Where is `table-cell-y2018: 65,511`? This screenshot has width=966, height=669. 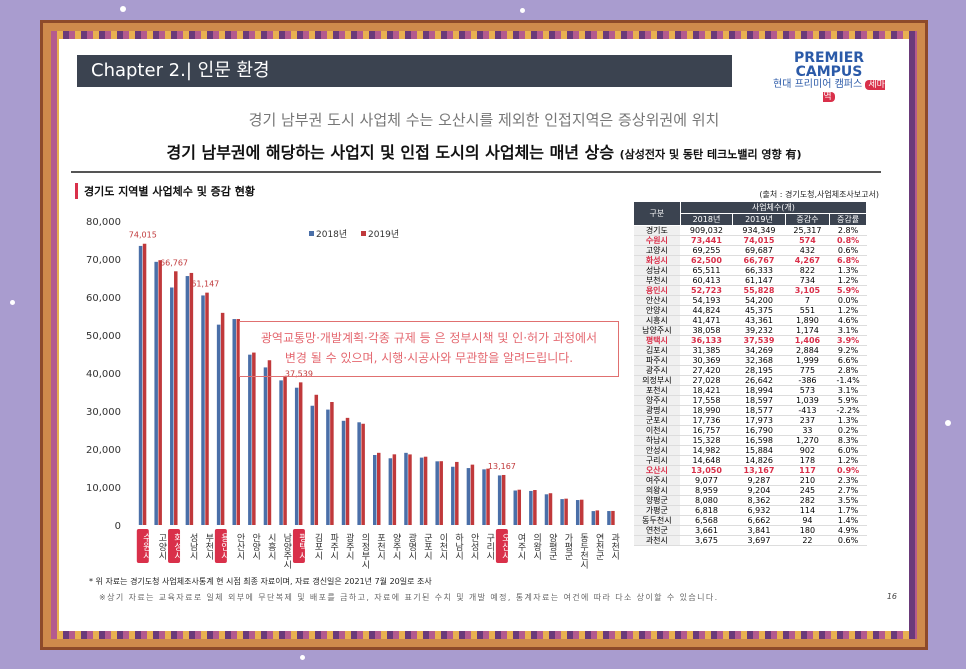 table-cell-y2018: 65,511 is located at coordinates (706, 270).